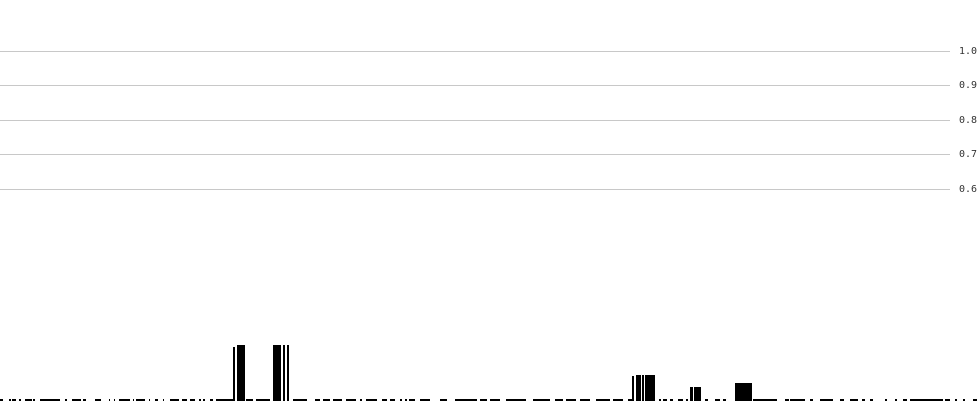  What do you see at coordinates (968, 154) in the screenshot?
I see `y-axis-tick-label: 0.7` at bounding box center [968, 154].